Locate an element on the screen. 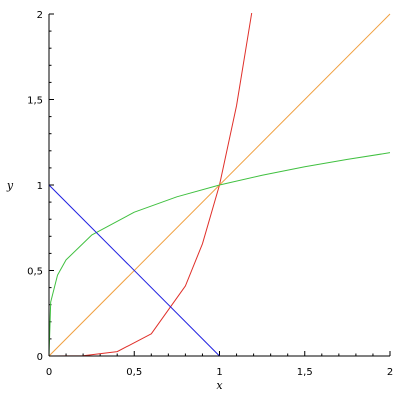 Image resolution: width=400 pixels, height=400 pixels. y-tick-label: 1,5 is located at coordinates (35, 101).